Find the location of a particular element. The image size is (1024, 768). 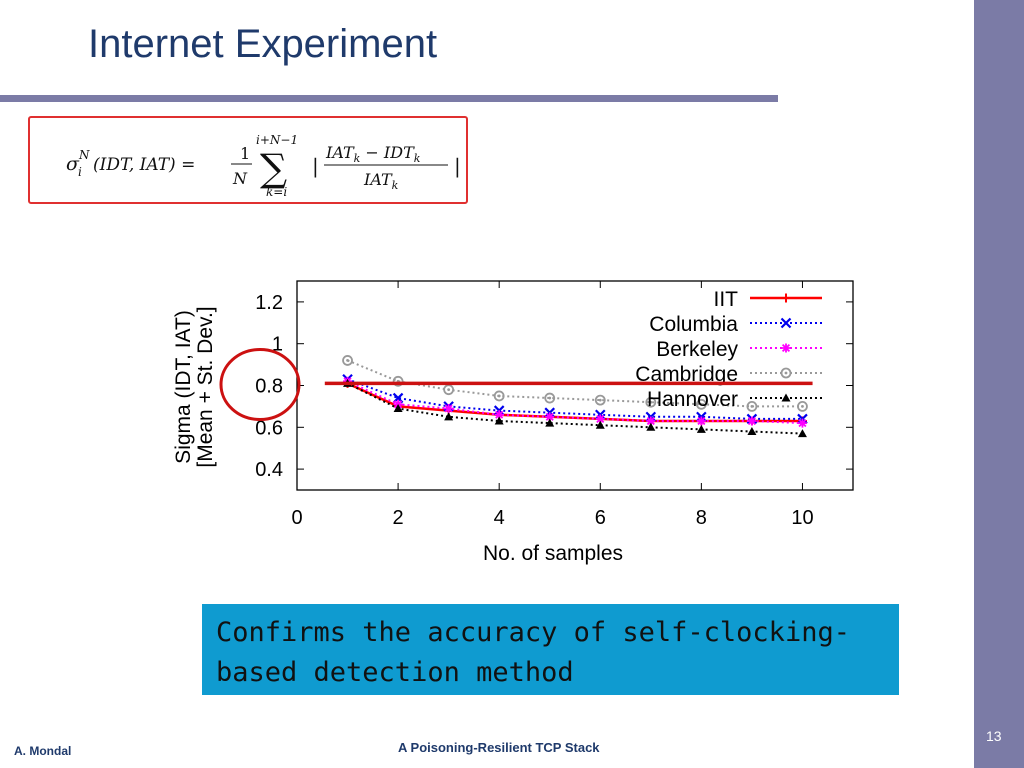

legend-marker-hannover is located at coordinates (786, 397).